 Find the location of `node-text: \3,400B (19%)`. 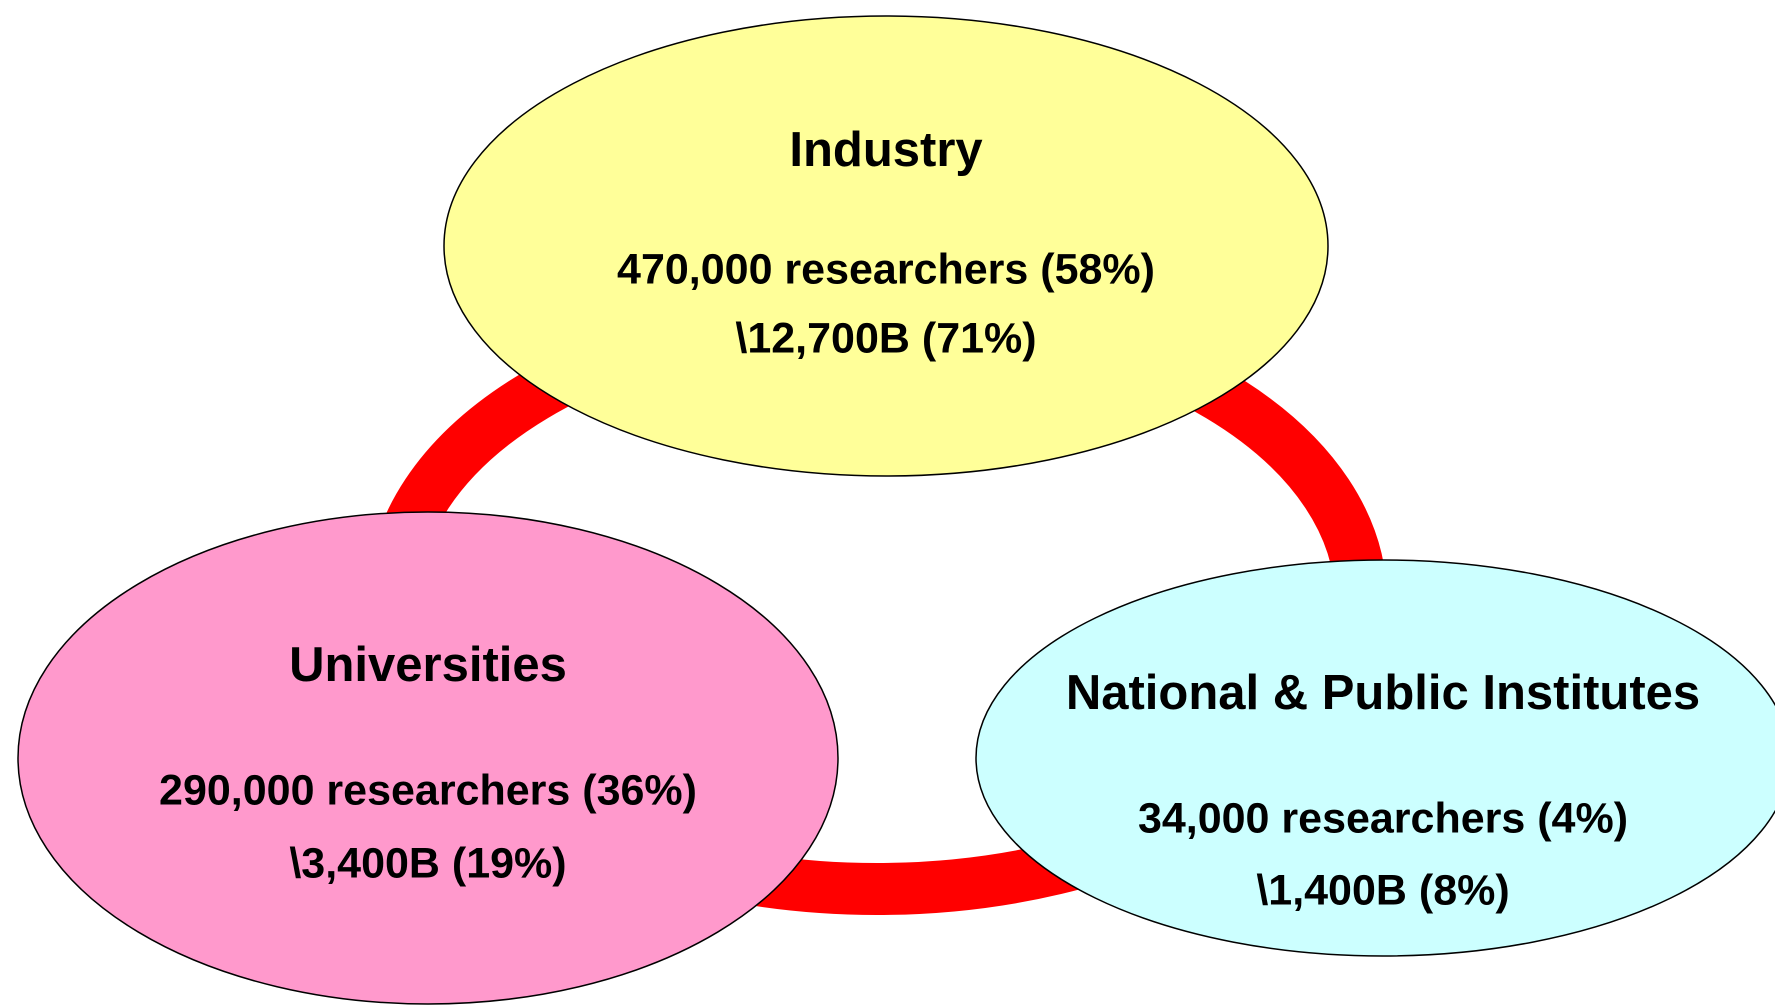

node-text: \3,400B (19%) is located at coordinates (427, 863).